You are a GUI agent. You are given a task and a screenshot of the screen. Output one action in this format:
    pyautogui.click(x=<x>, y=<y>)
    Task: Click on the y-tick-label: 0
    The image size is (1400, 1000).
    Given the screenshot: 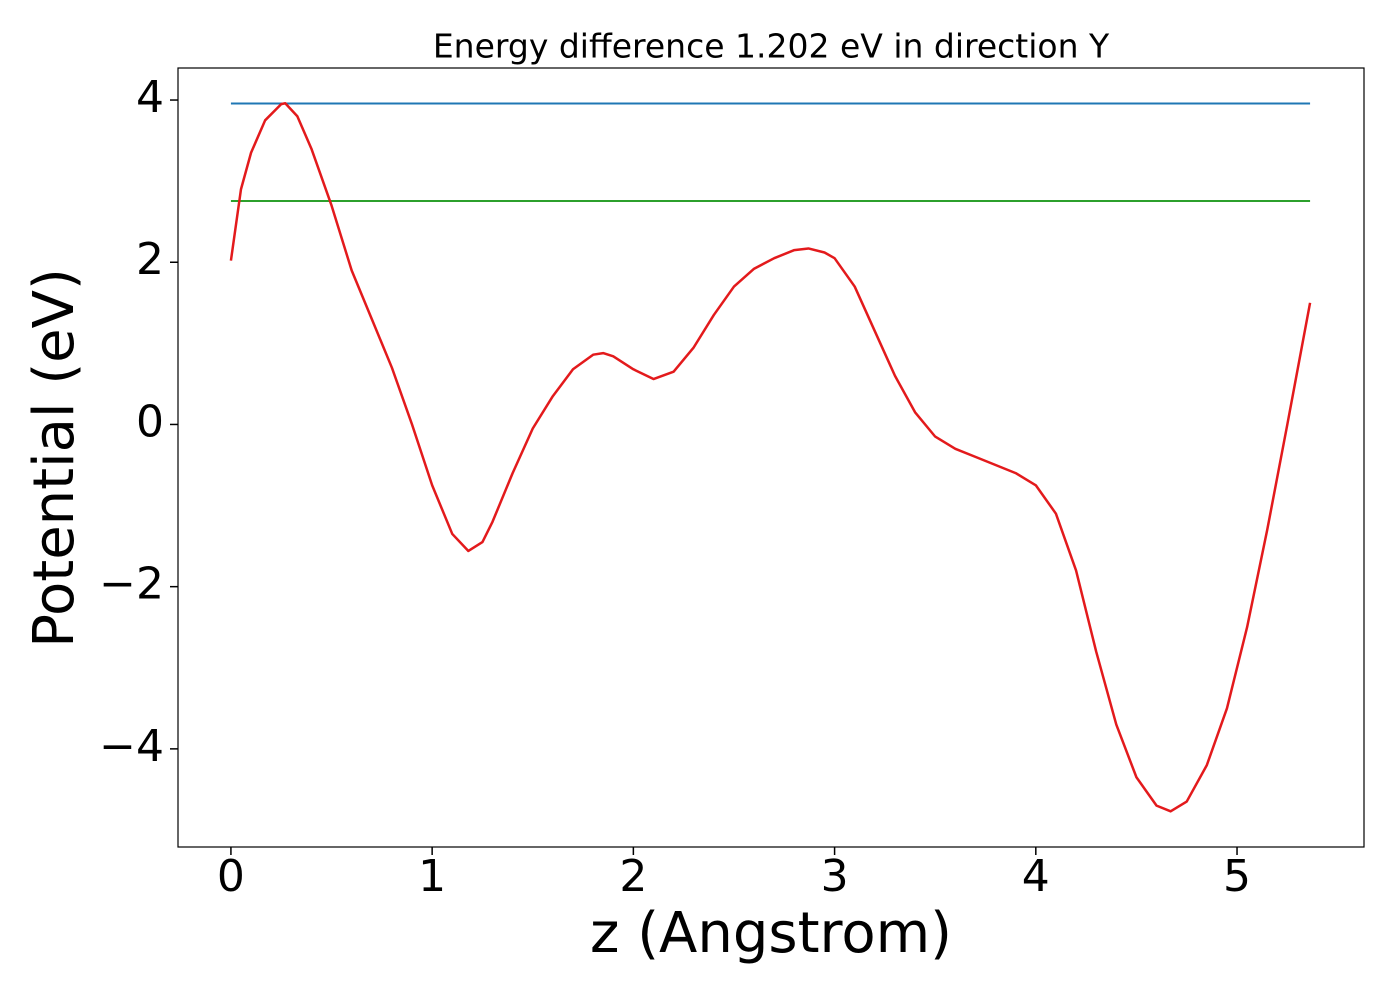 What is the action you would take?
    pyautogui.click(x=150, y=421)
    